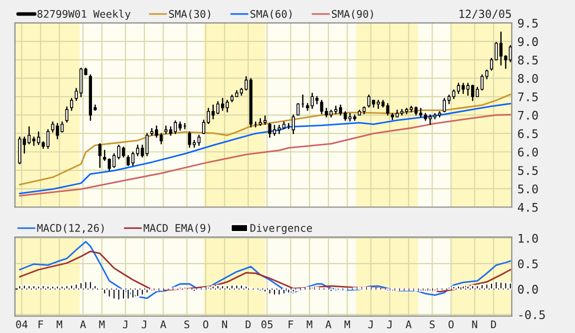 The image size is (575, 333). What do you see at coordinates (528, 189) in the screenshot?
I see `y-tick-label: 5.0` at bounding box center [528, 189].